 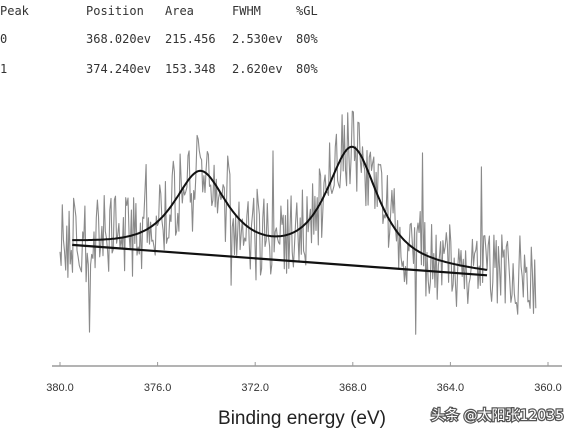 I want to click on x-tick-label: 364.0, so click(x=451, y=388).